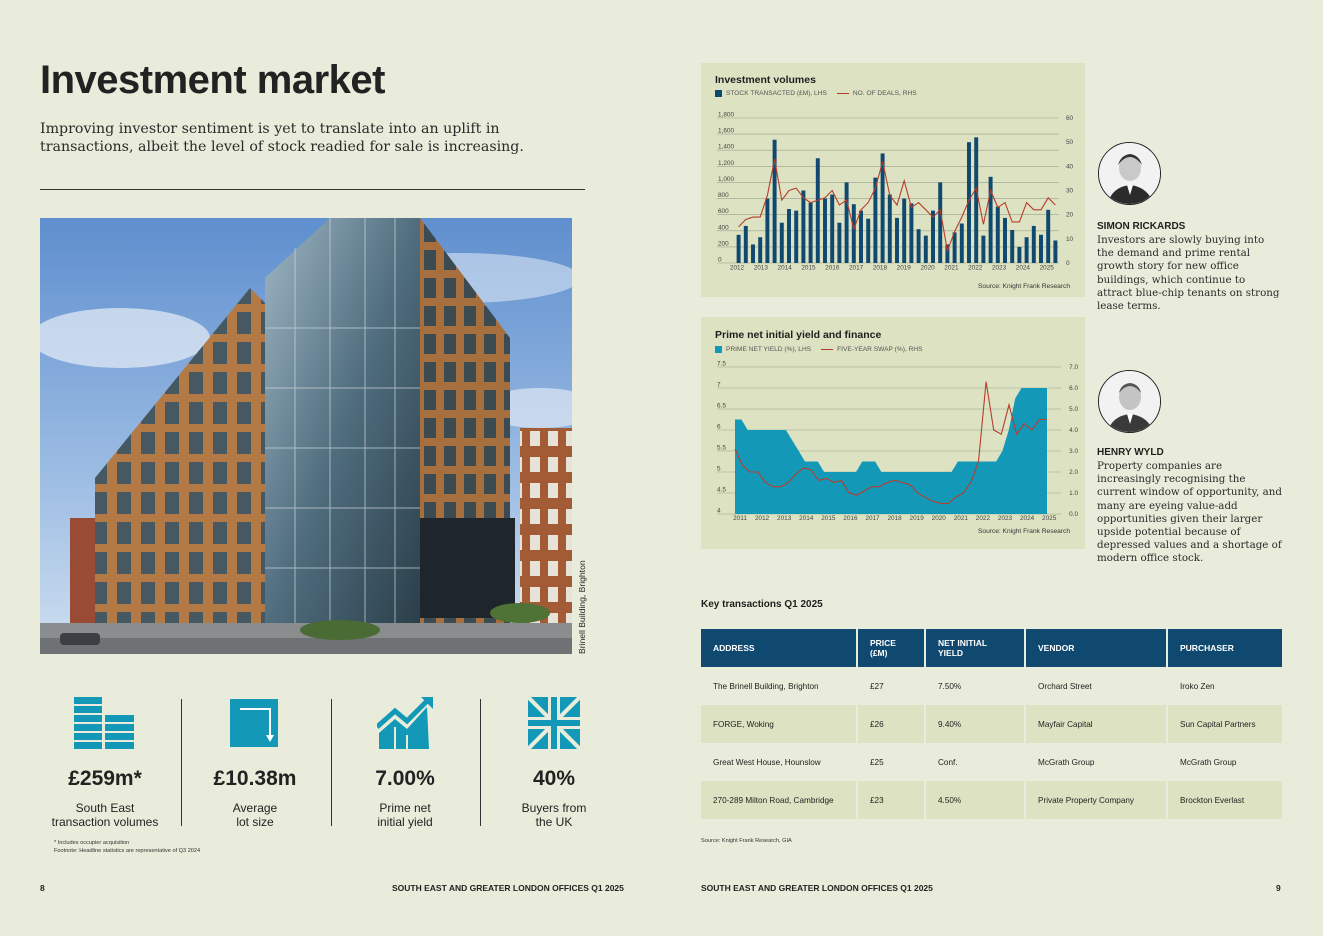 The height and width of the screenshot is (936, 1323). I want to click on stat-value: £10.38m, so click(255, 778).